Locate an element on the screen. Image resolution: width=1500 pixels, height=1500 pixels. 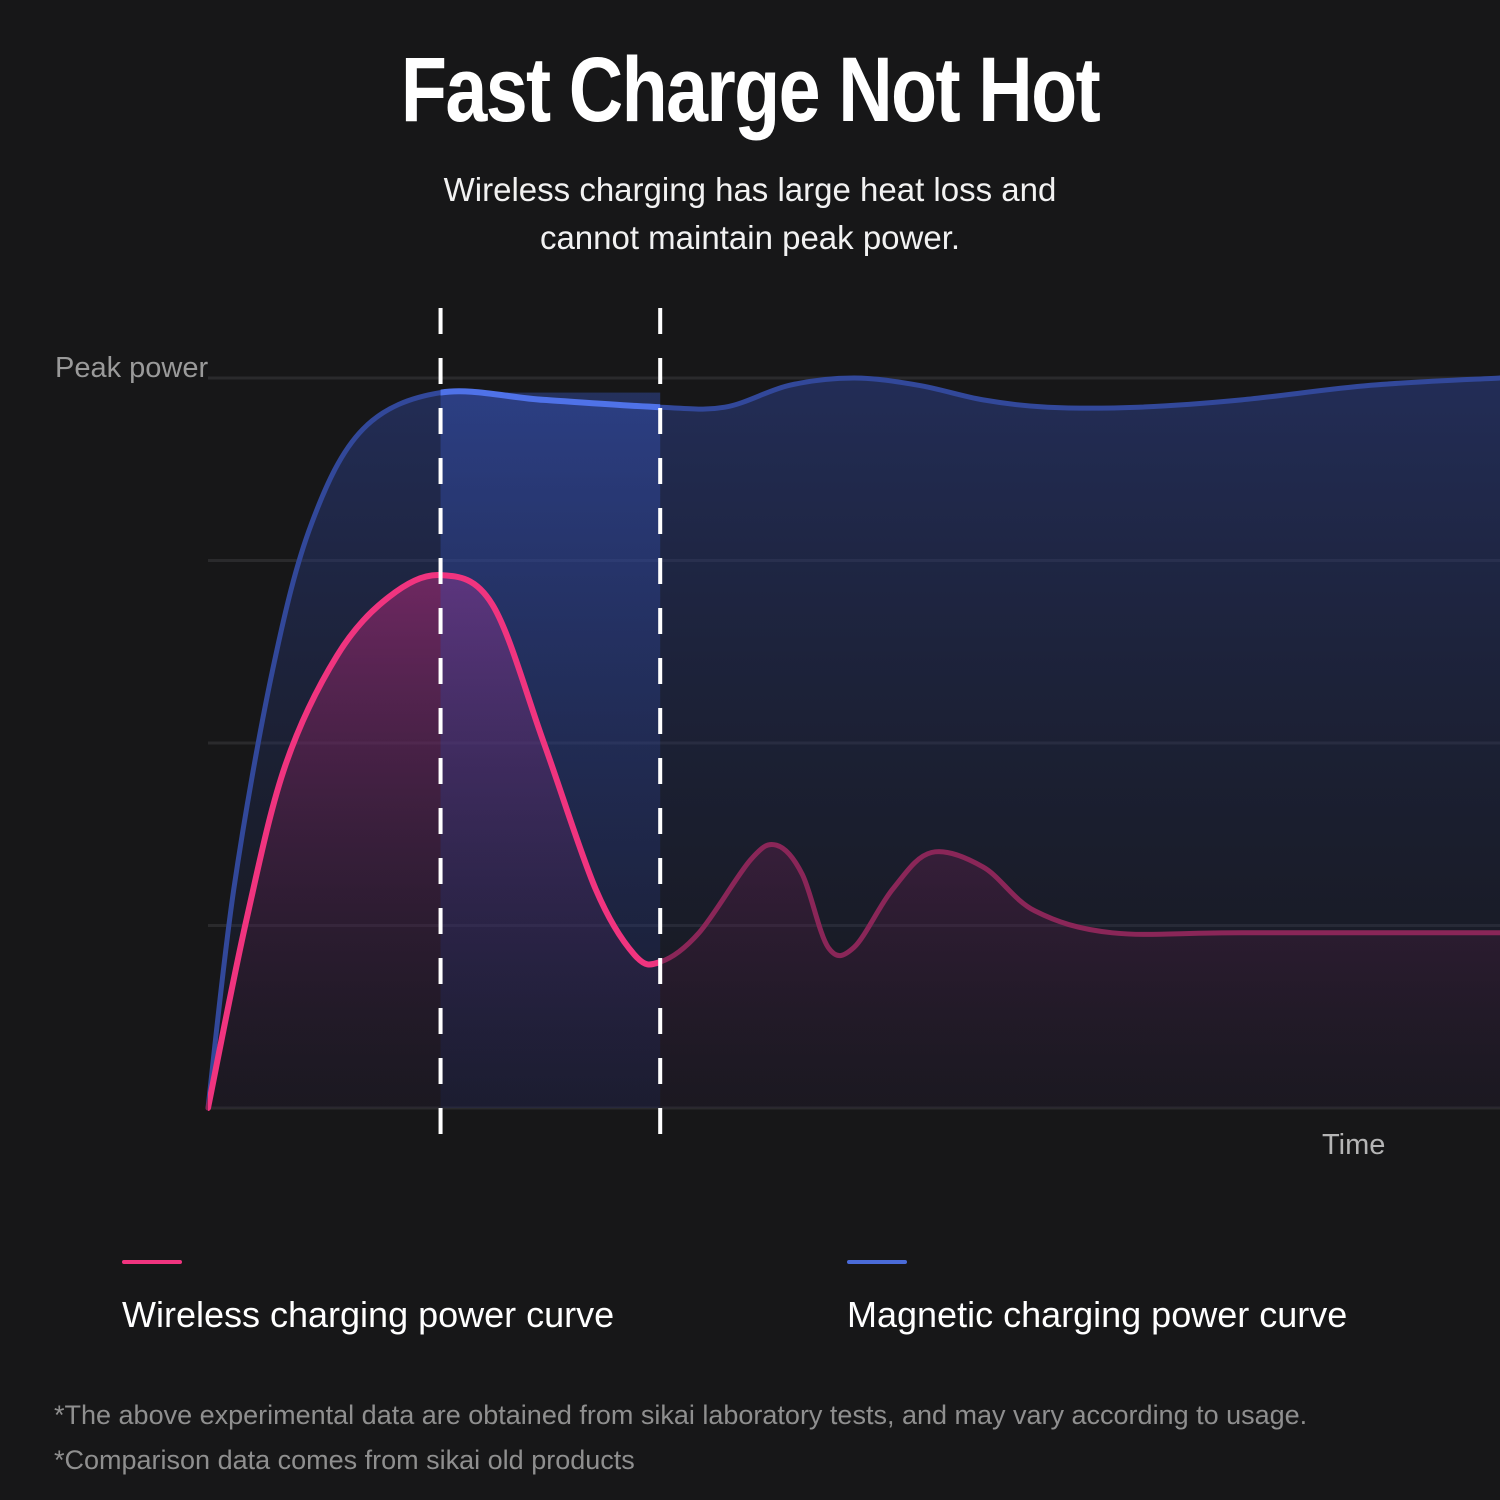
legend-label-magnetic: Magnetic charging power curve is located at coordinates (1097, 1314).